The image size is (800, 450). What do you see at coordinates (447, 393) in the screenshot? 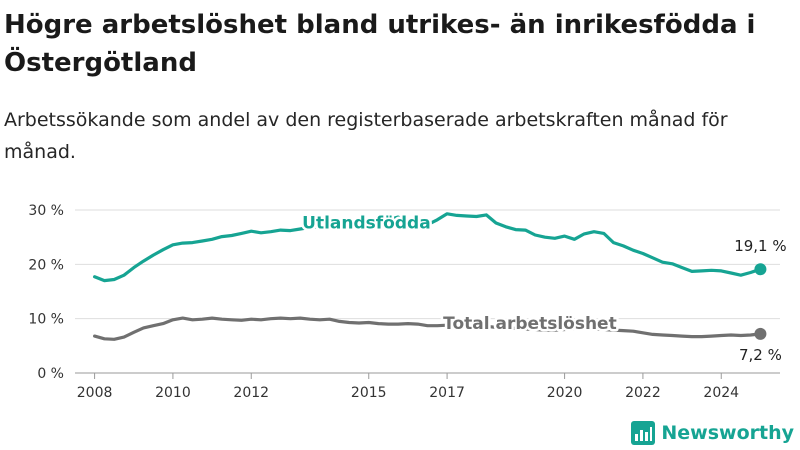
I see `x-tick-label: 2017` at bounding box center [447, 393].